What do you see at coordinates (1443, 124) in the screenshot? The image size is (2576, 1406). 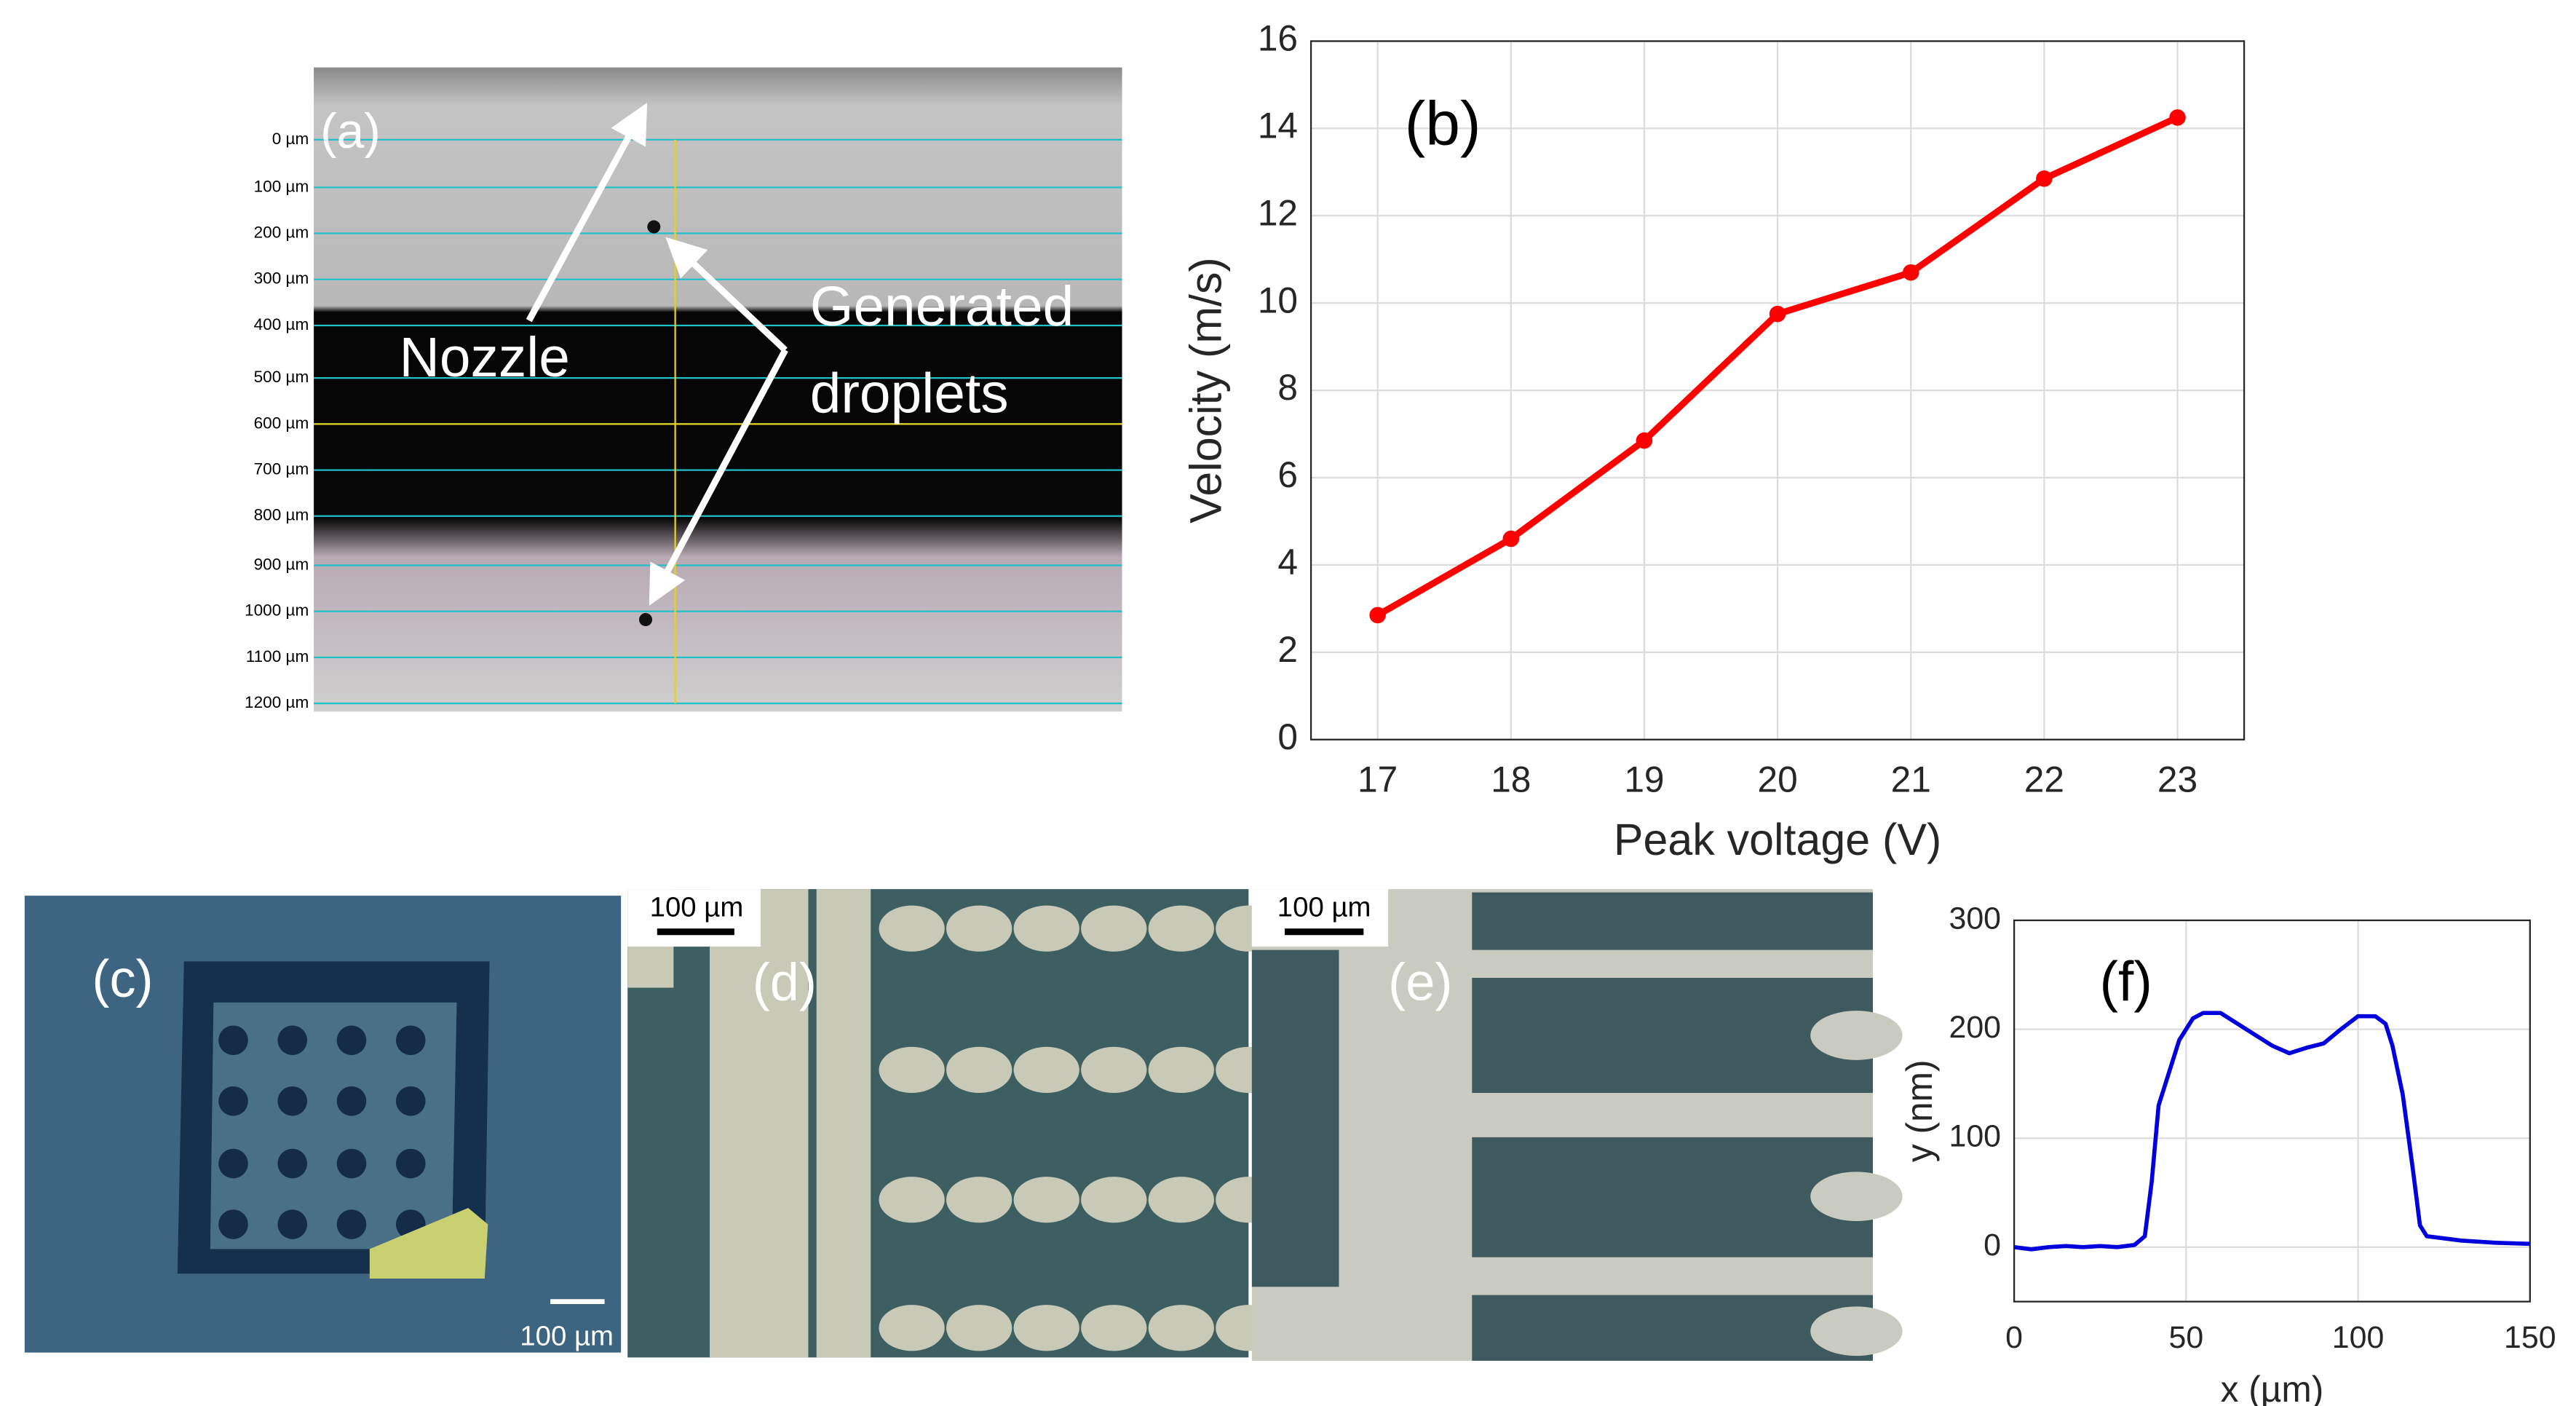 I see `annotation: (b)` at bounding box center [1443, 124].